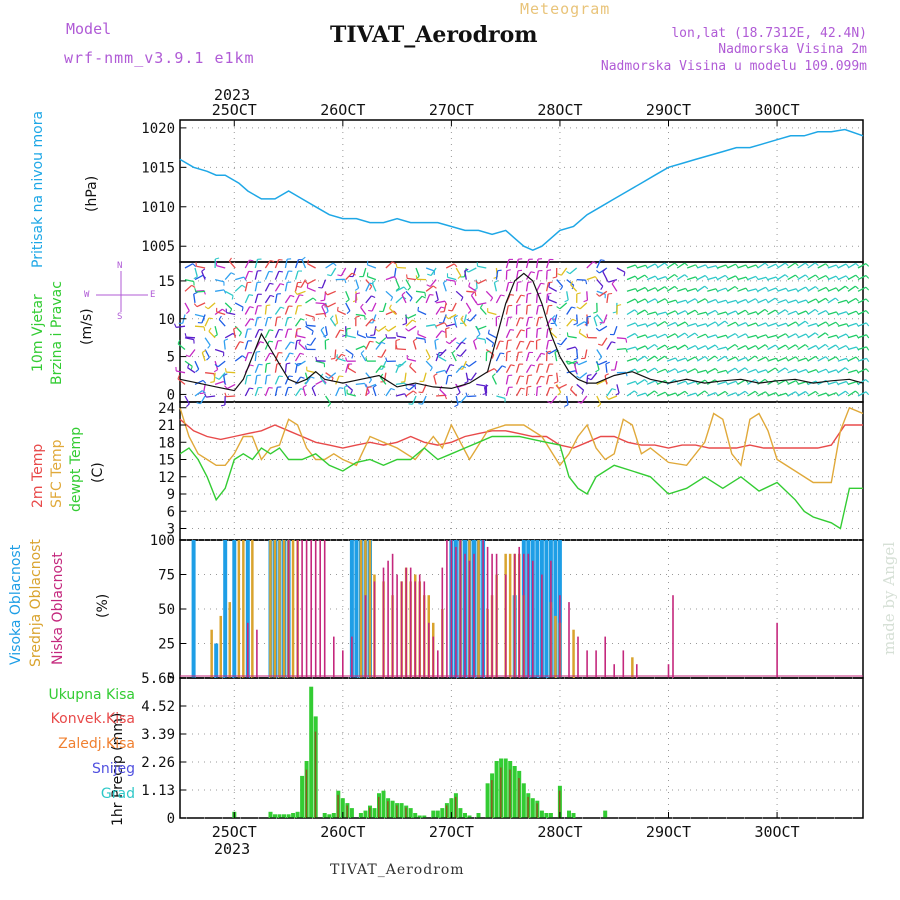  I want to click on legend-convective-rain: Konvek.Kisa, so click(92, 719).